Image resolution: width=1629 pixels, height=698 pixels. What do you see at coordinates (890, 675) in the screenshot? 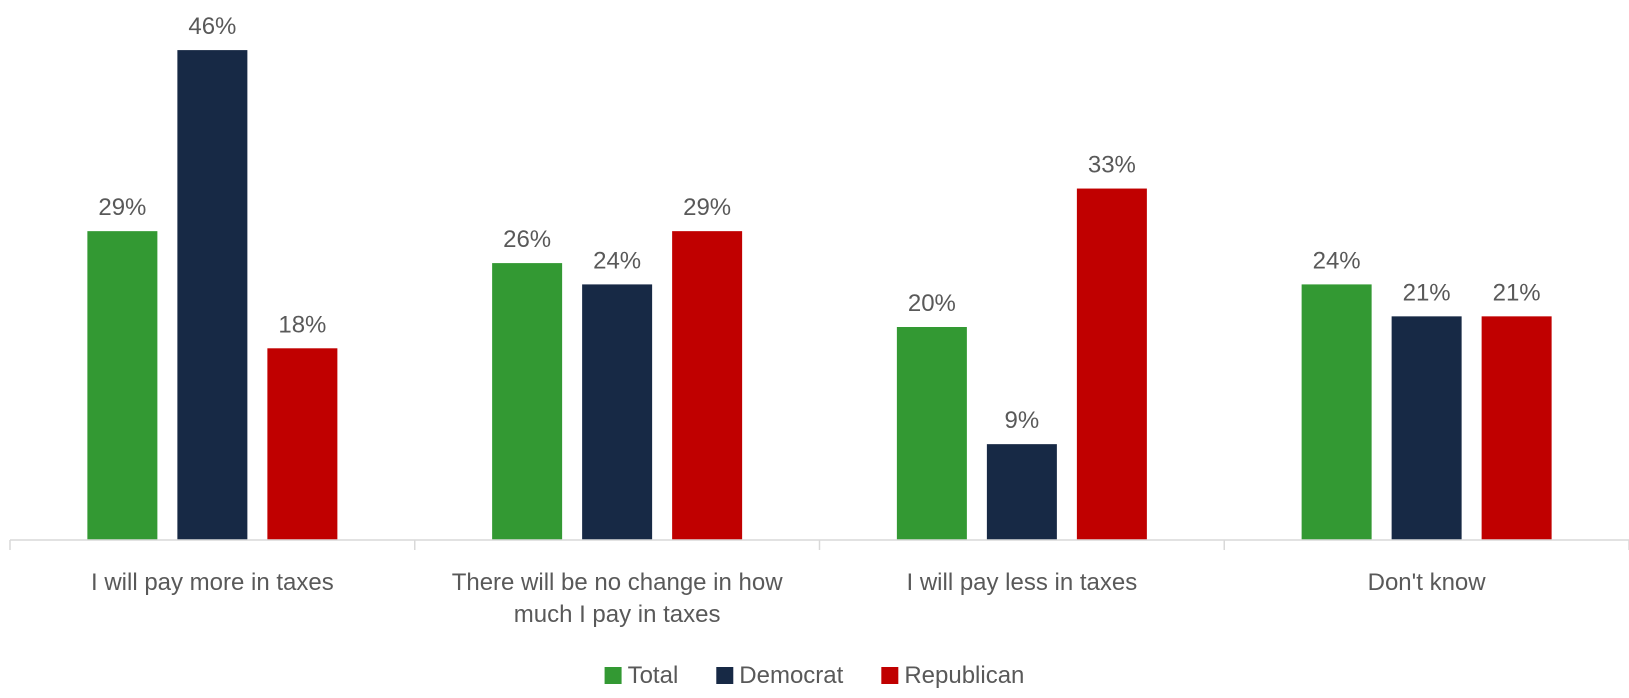
I see `legend-swatch-republican` at bounding box center [890, 675].